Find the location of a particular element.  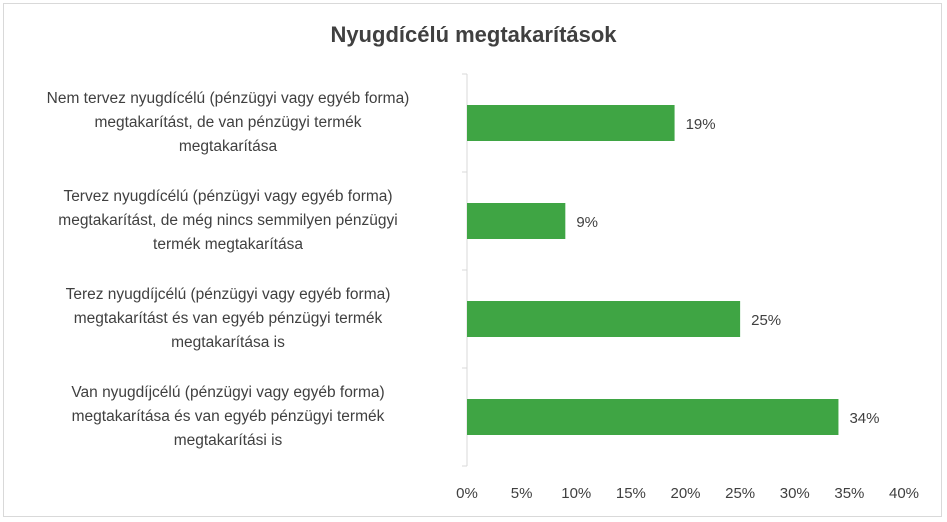

x-tick-label: 15% is located at coordinates (631, 493).